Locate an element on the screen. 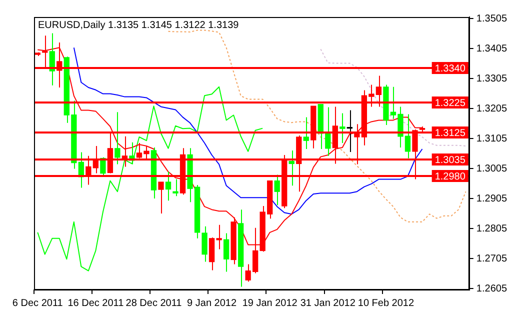 The image size is (520, 320). x-tick-label: 16 Dec 2011 is located at coordinates (96, 303).